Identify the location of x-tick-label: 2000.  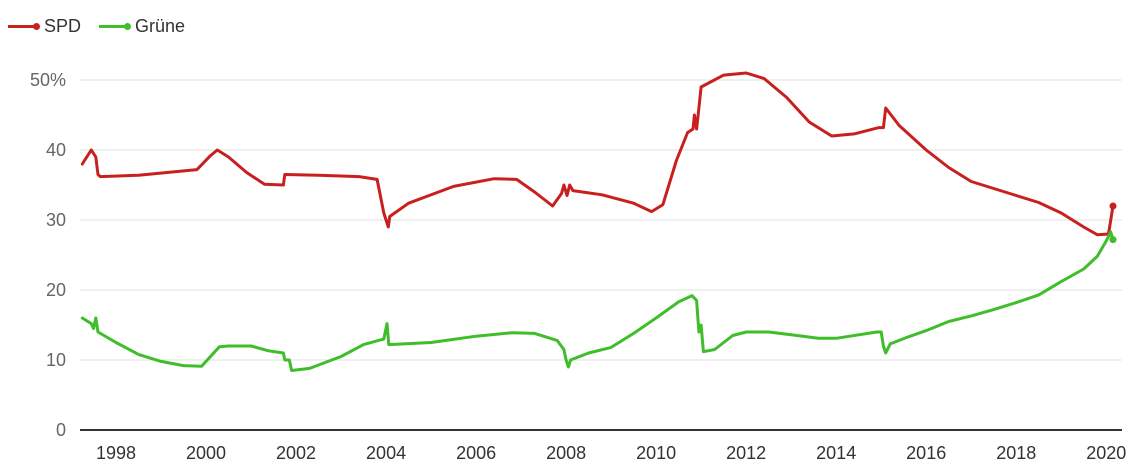
(206, 453).